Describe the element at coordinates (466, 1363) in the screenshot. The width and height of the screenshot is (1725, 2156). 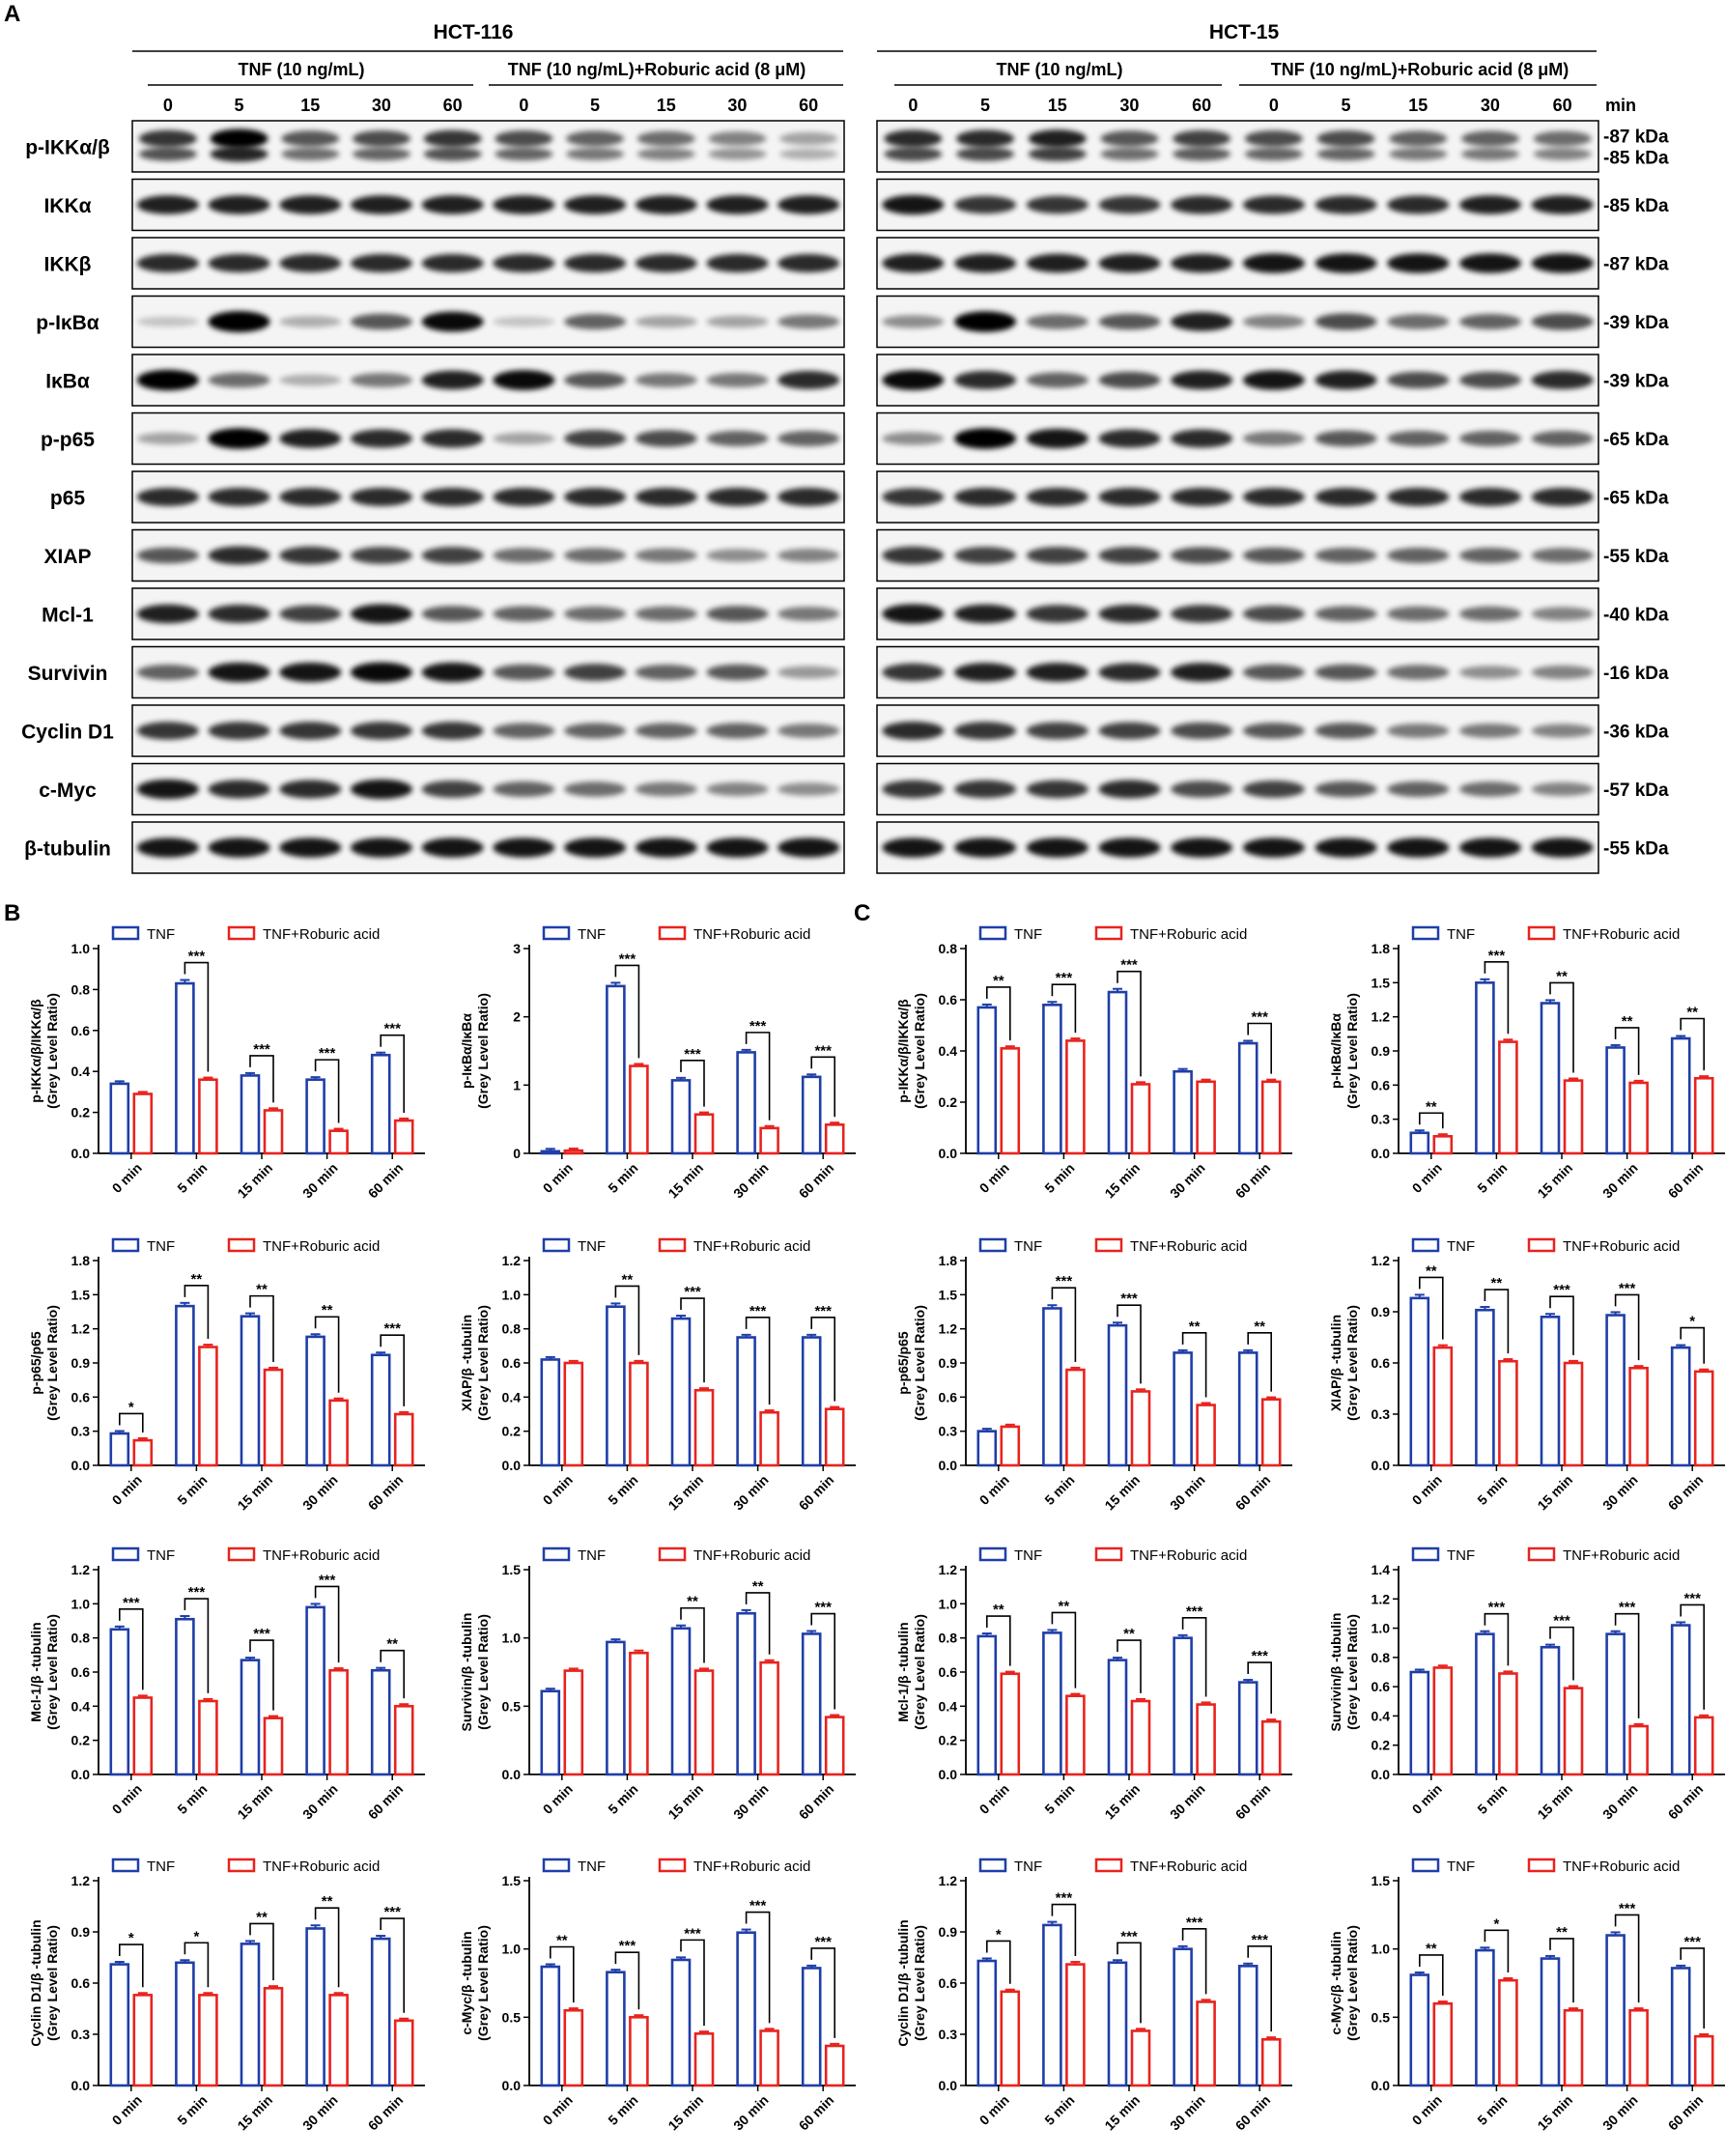
I see `y-axis-label: XIAP/β -tubulin` at that location.